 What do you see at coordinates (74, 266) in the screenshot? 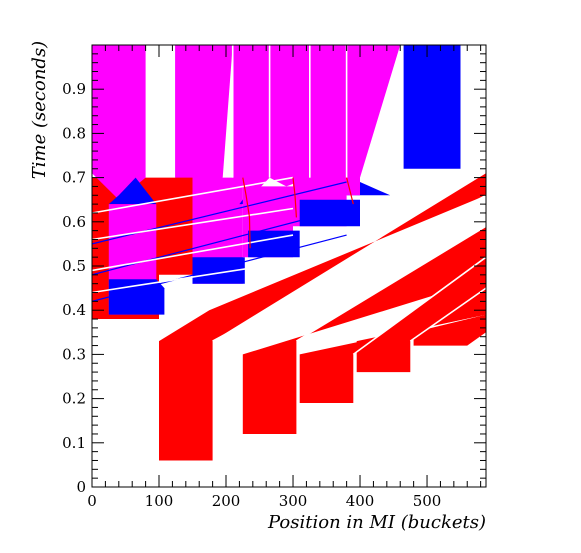
I see `y-tick-label: 0.5` at bounding box center [74, 266].